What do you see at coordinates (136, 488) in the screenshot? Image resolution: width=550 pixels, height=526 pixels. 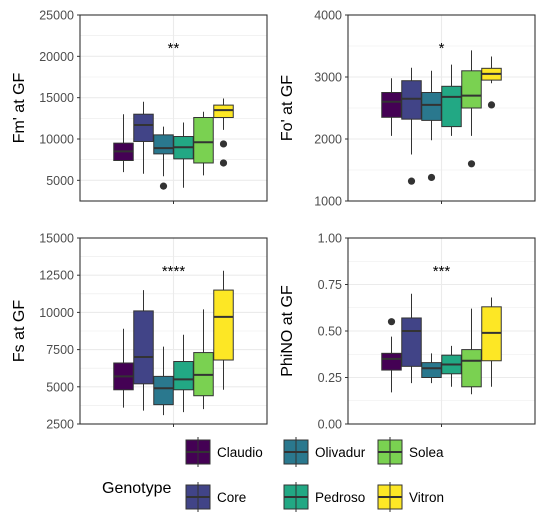 I see `legend-title: Genotype` at bounding box center [136, 488].